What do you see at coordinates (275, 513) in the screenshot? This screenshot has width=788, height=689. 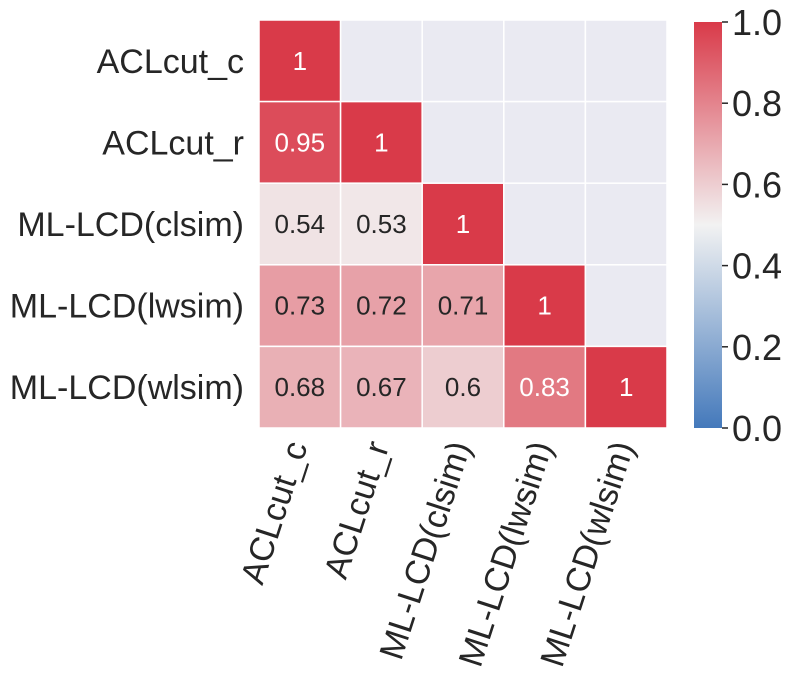 I see `x-tick-label: ACLcut_c` at bounding box center [275, 513].